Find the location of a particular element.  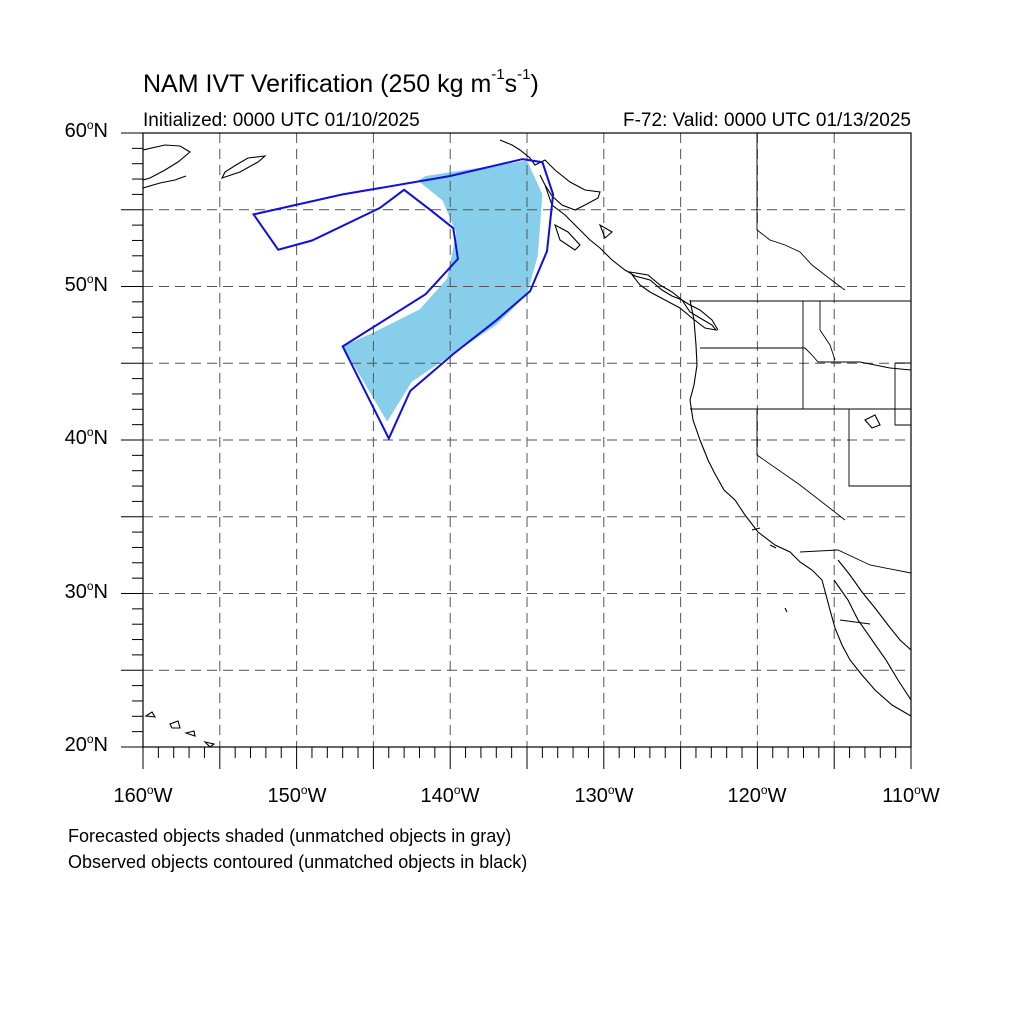

lon-label-160w: 160oW is located at coordinates (143, 795).